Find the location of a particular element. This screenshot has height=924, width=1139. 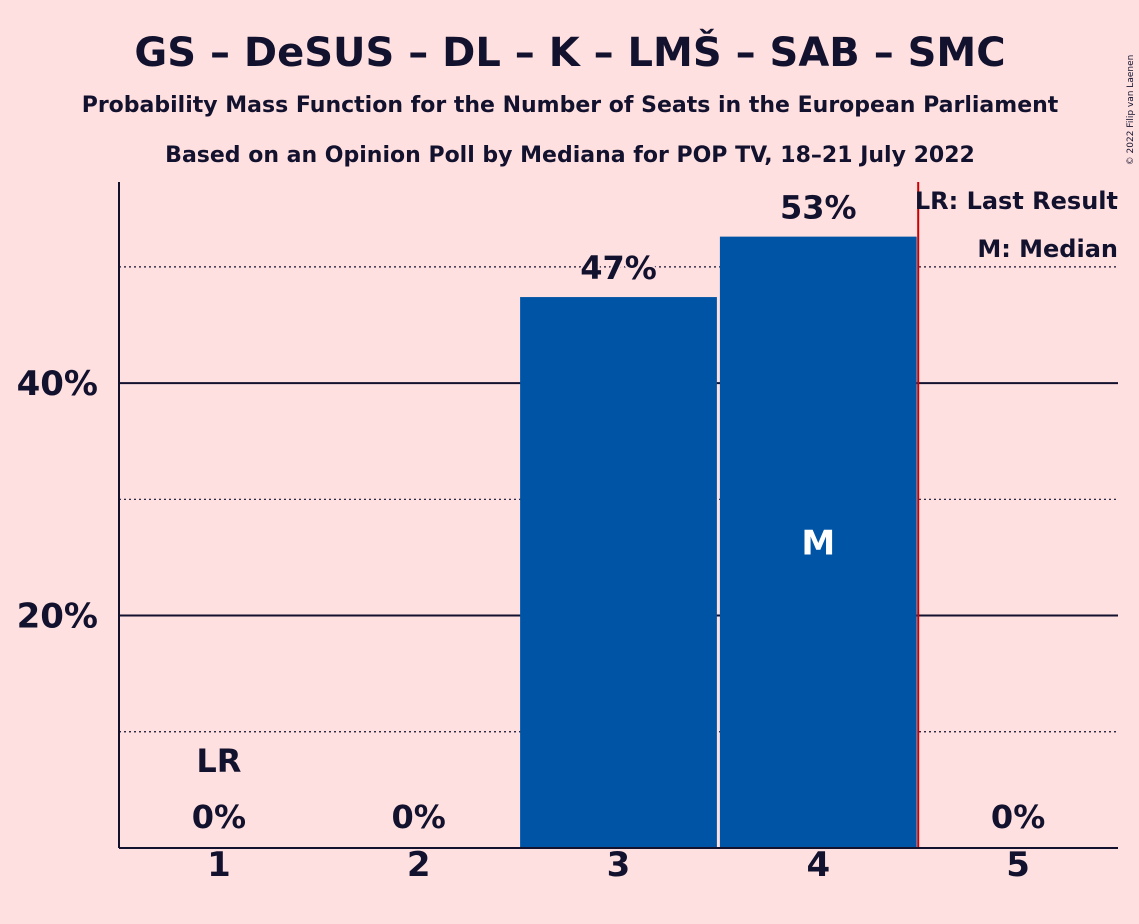

median-marker: M is located at coordinates (818, 543).